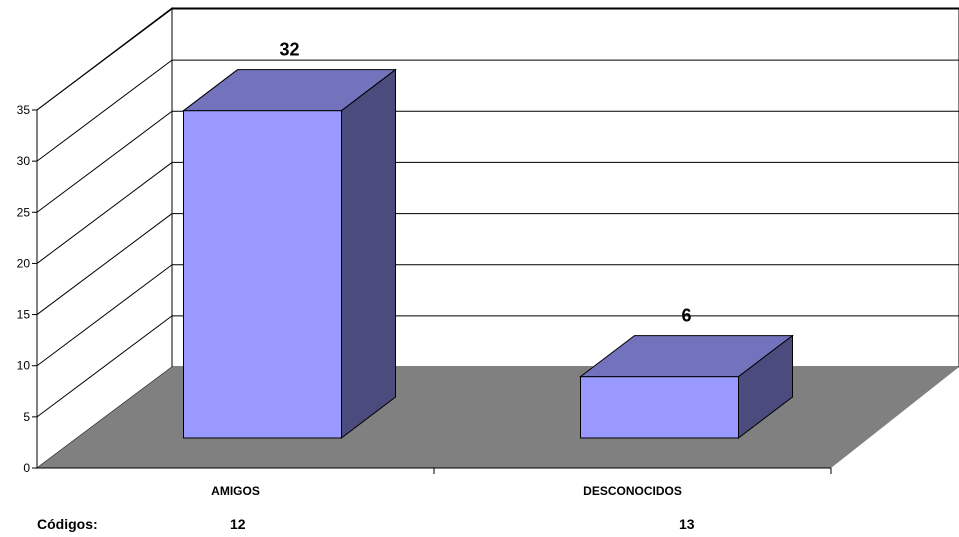 Image resolution: width=959 pixels, height=537 pixels. I want to click on y-tick-label: 25, so click(24, 212).